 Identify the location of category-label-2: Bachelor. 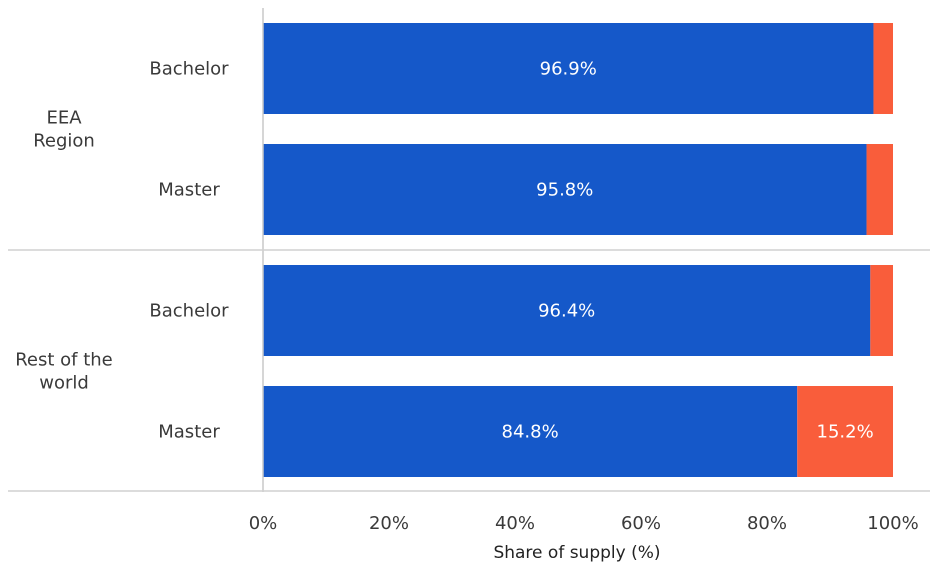
(189, 311).